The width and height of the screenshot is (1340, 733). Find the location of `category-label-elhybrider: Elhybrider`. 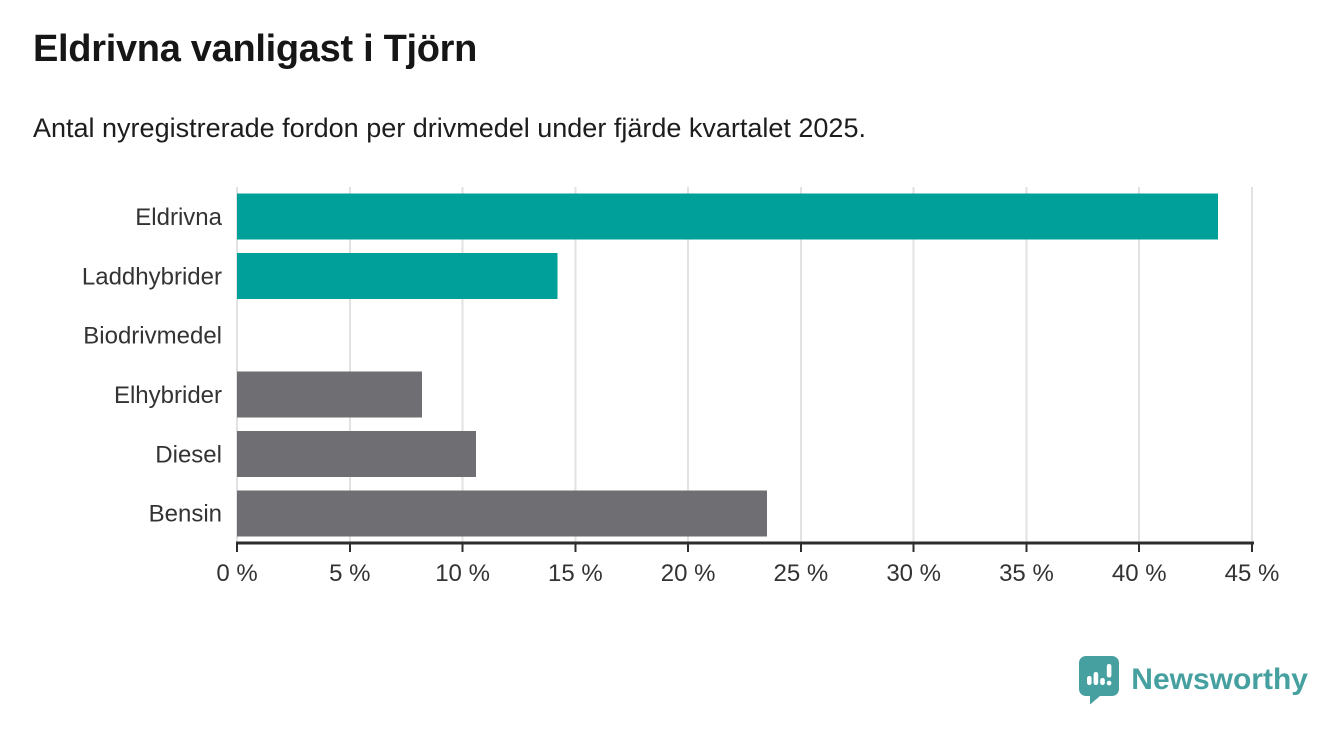

category-label-elhybrider: Elhybrider is located at coordinates (168, 395).